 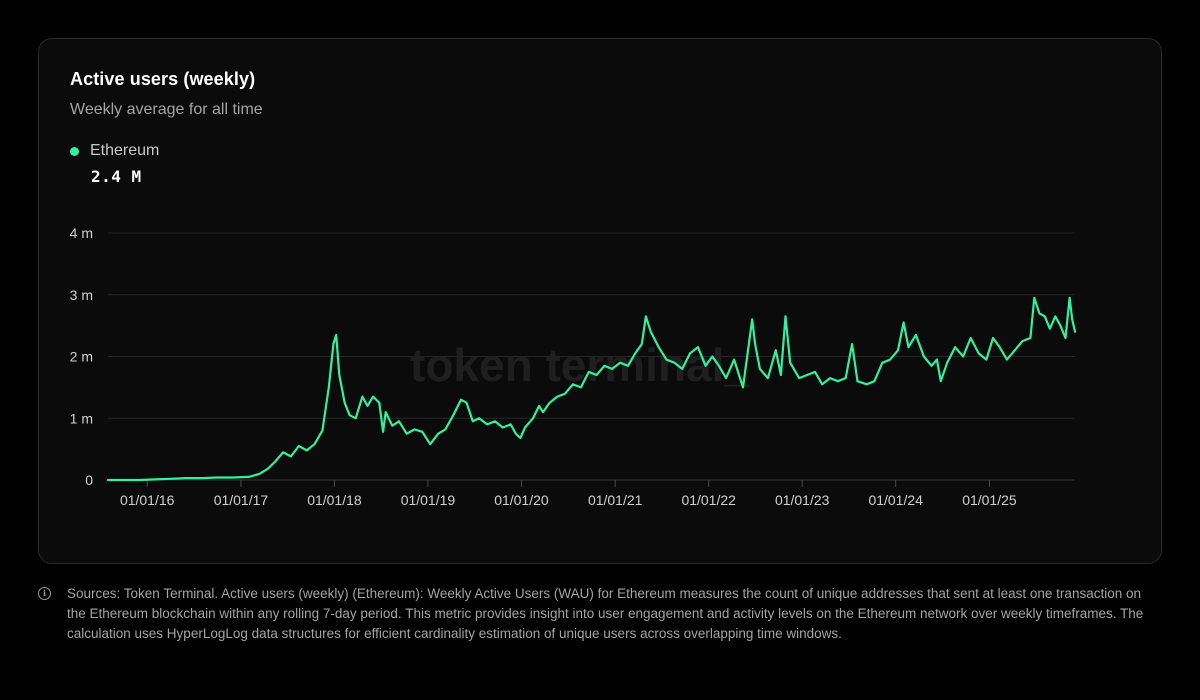 What do you see at coordinates (163, 79) in the screenshot?
I see `chart-title: Active users (weekly)` at bounding box center [163, 79].